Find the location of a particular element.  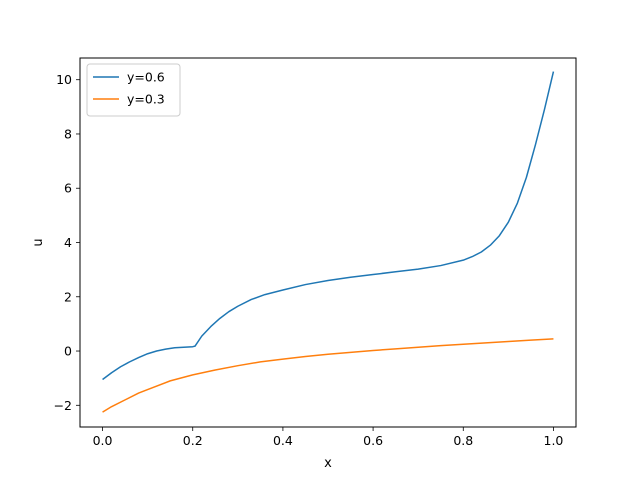

y-tick-label: 6 is located at coordinates (68, 188).